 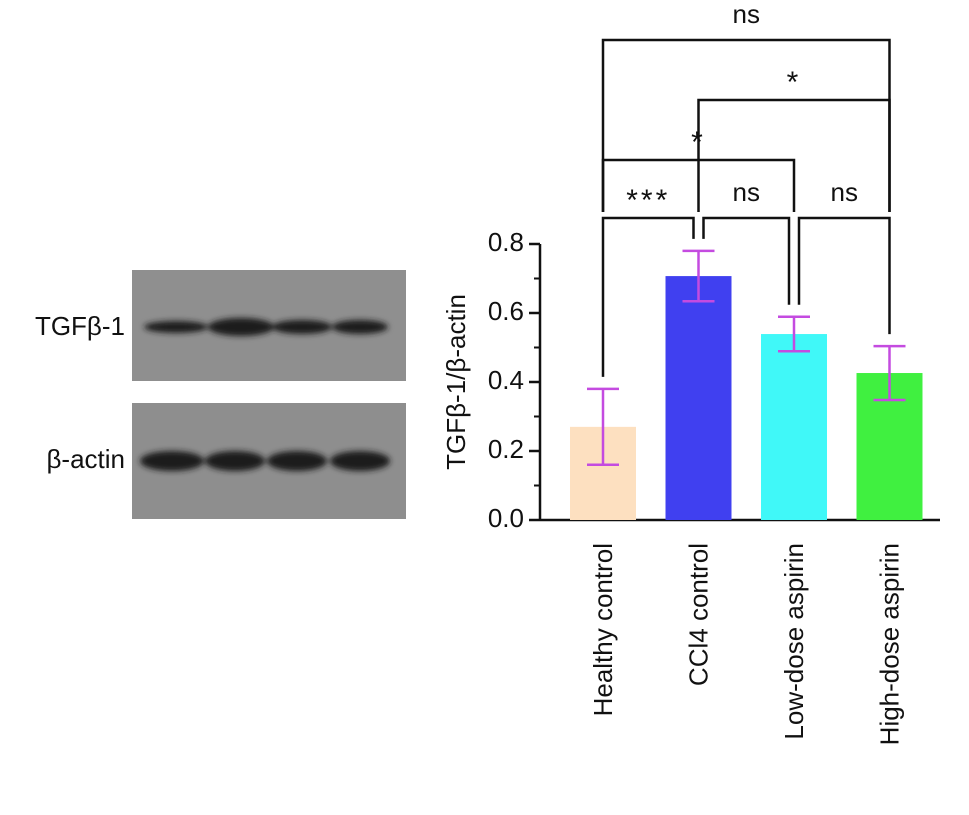 What do you see at coordinates (698, 614) in the screenshot?
I see `x-tick-label: CCl4 control` at bounding box center [698, 614].